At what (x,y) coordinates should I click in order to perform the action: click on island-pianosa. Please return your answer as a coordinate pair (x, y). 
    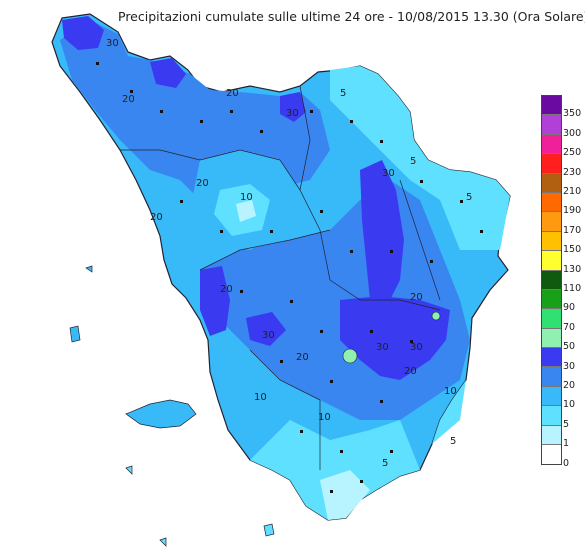
    Looking at the image, I should click on (129, 470).